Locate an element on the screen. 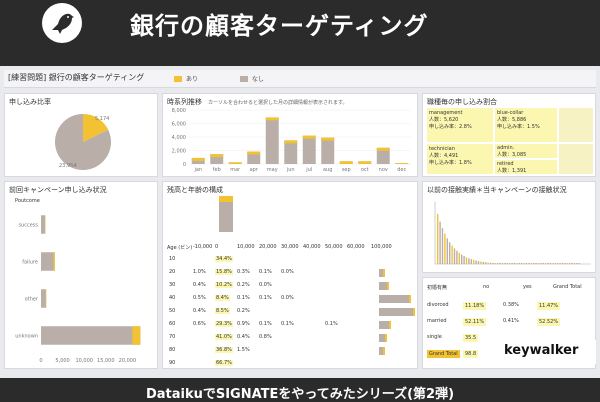 The image size is (600, 402). marital-header: no is located at coordinates (486, 287).